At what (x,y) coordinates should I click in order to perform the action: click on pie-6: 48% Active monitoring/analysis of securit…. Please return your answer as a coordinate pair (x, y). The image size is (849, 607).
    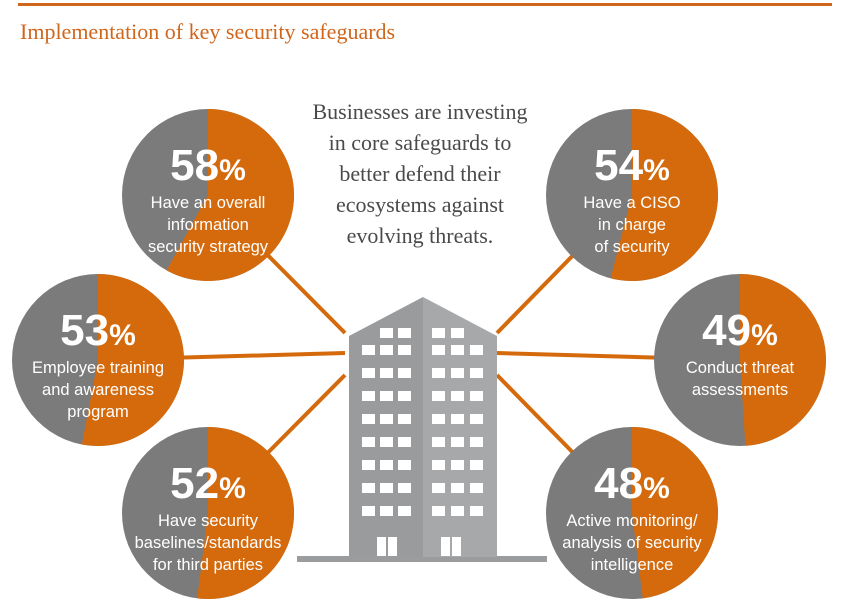
    Looking at the image, I should click on (632, 513).